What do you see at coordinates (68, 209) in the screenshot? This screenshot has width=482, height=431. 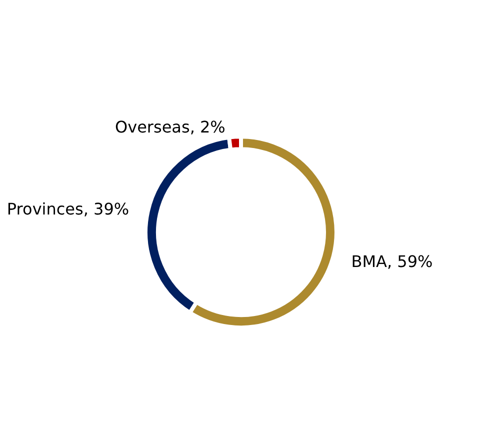 I see `slice-label: Provinces, 39%` at bounding box center [68, 209].